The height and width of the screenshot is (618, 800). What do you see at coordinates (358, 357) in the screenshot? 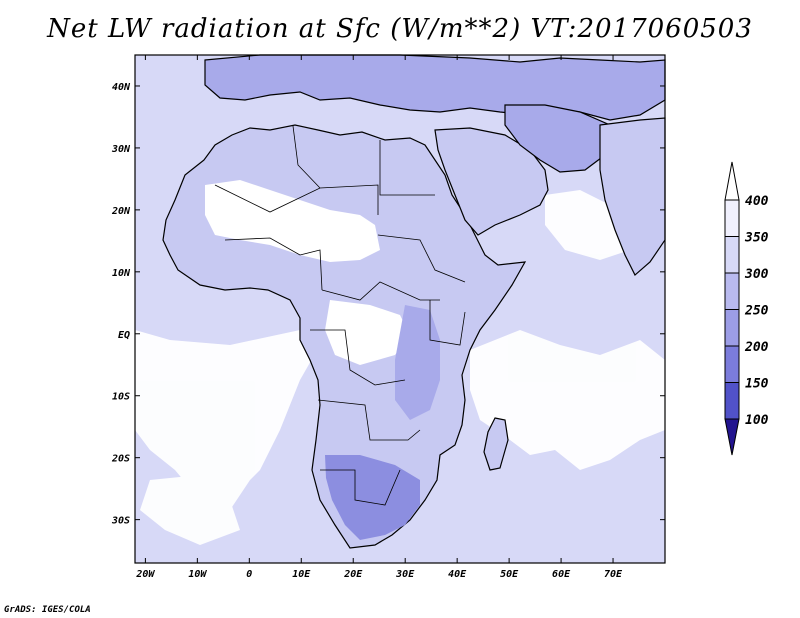
I see `border-congo` at bounding box center [358, 357].